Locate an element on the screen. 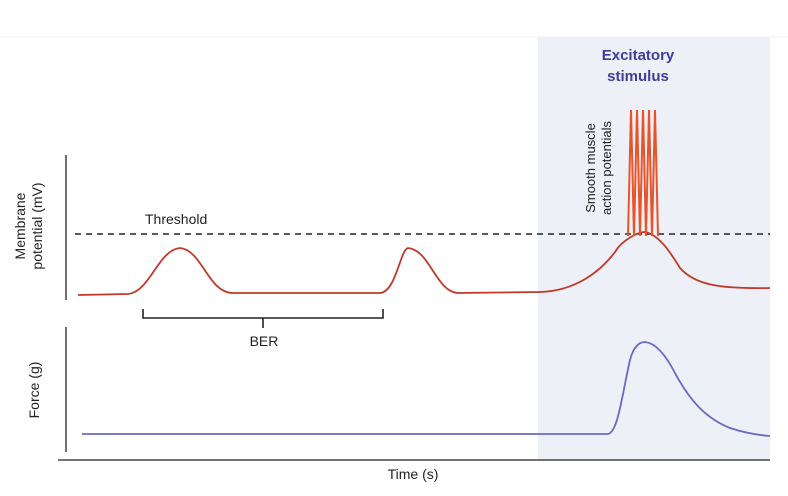 Image resolution: width=788 pixels, height=496 pixels. membrane-potential-trace is located at coordinates (424, 263).